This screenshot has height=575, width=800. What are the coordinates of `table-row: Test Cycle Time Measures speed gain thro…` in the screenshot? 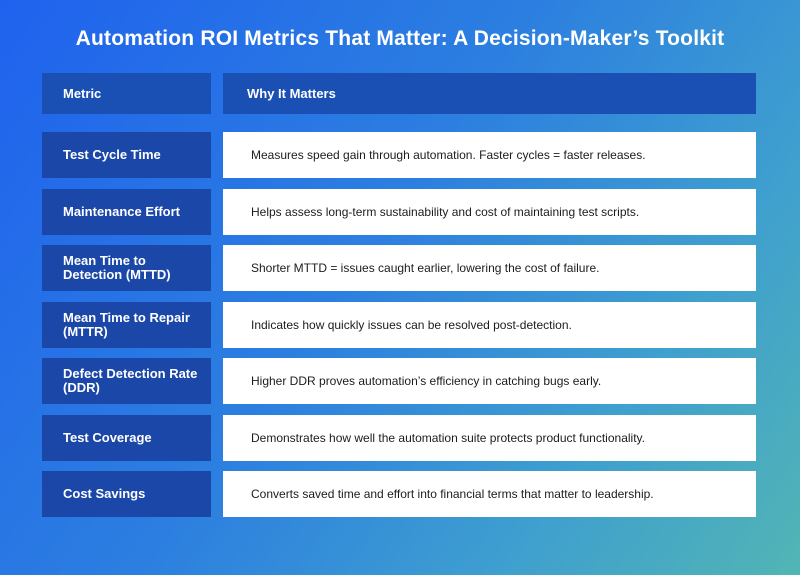 It's located at (399, 155).